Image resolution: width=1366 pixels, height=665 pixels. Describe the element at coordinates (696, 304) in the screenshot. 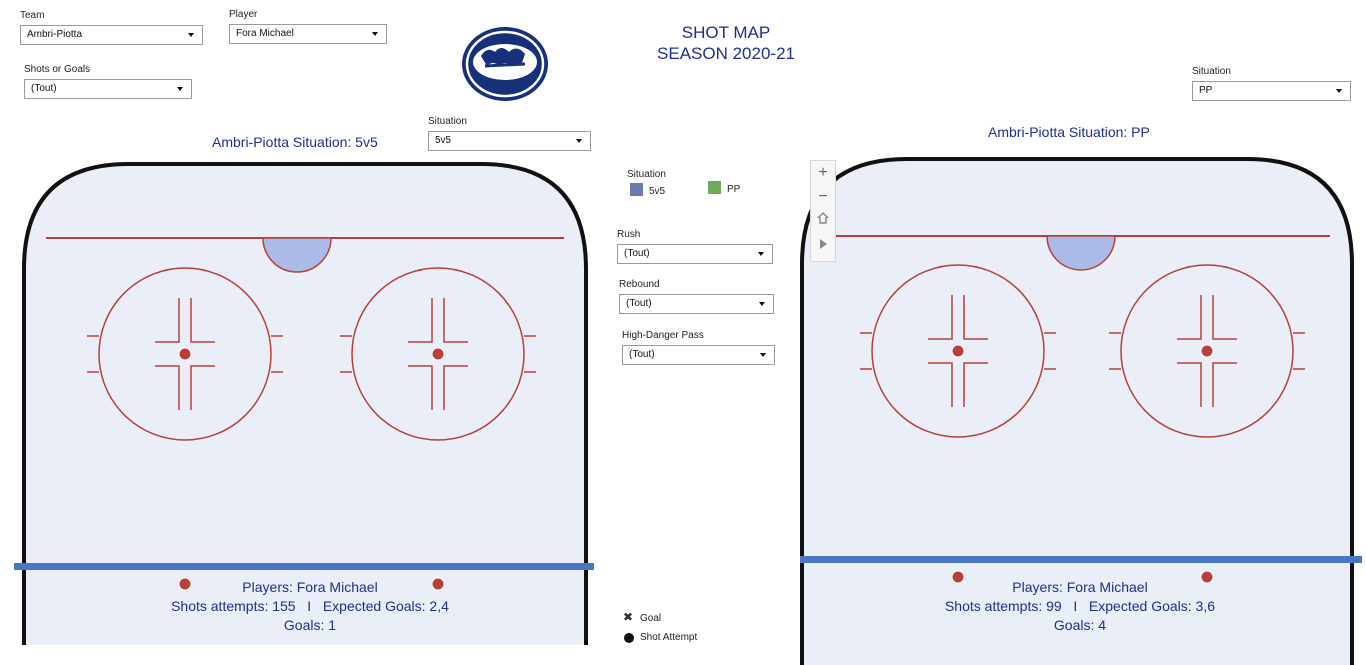

I see `rebound-dropdown: (Tout)` at that location.